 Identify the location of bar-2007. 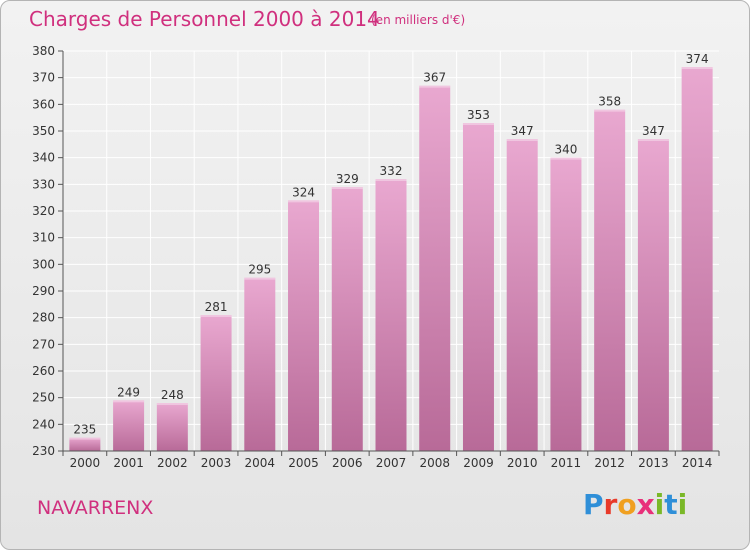
(391, 315).